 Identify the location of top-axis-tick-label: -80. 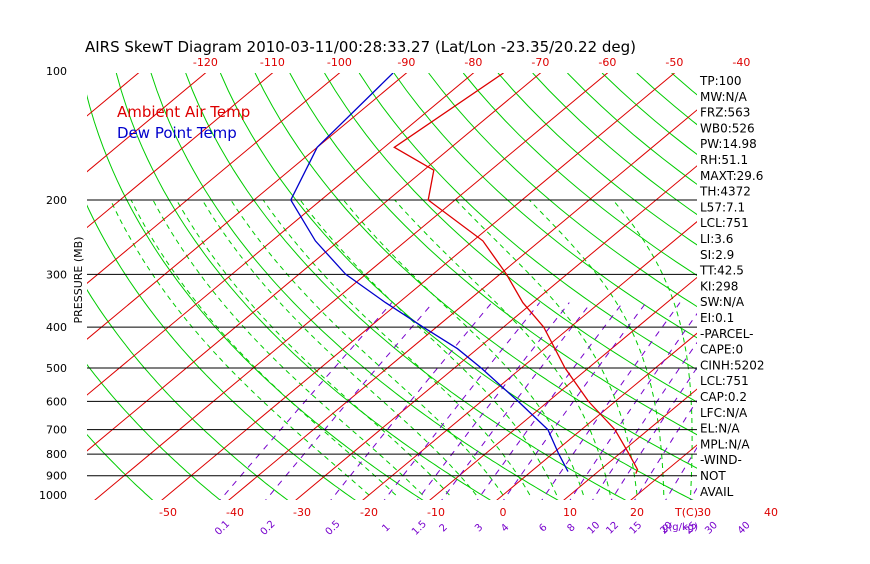
(473, 62).